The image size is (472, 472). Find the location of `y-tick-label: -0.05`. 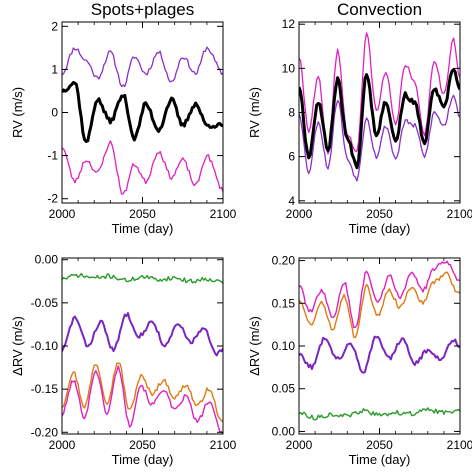

y-tick-label: -0.05 is located at coordinates (45, 303).